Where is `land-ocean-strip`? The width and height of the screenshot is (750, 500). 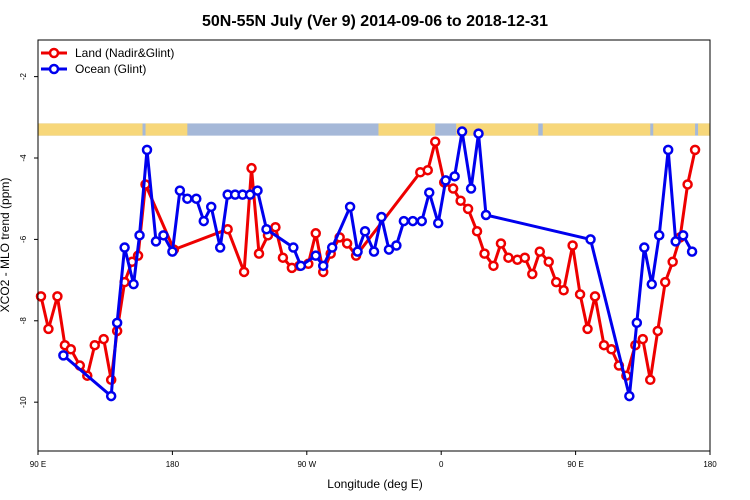 land-ocean-strip is located at coordinates (374, 129).